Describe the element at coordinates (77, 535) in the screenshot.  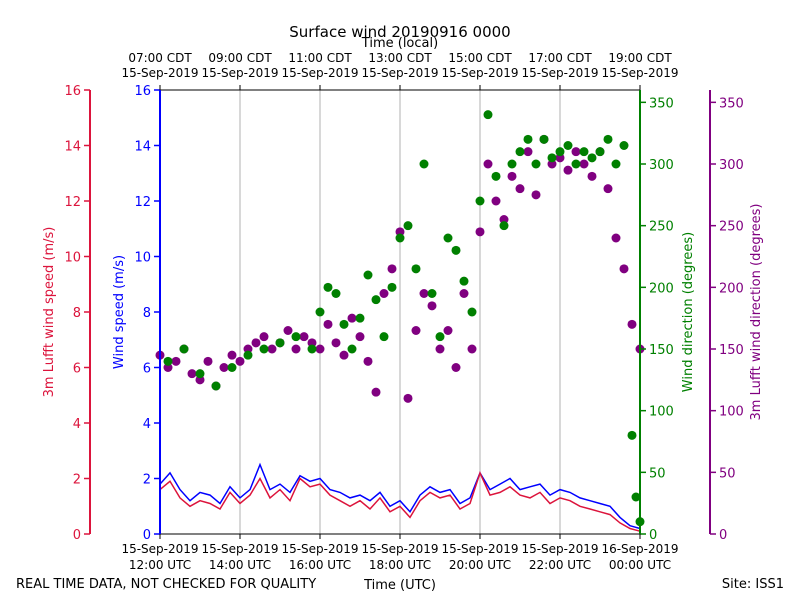
I see `tick-label: 0` at that location.